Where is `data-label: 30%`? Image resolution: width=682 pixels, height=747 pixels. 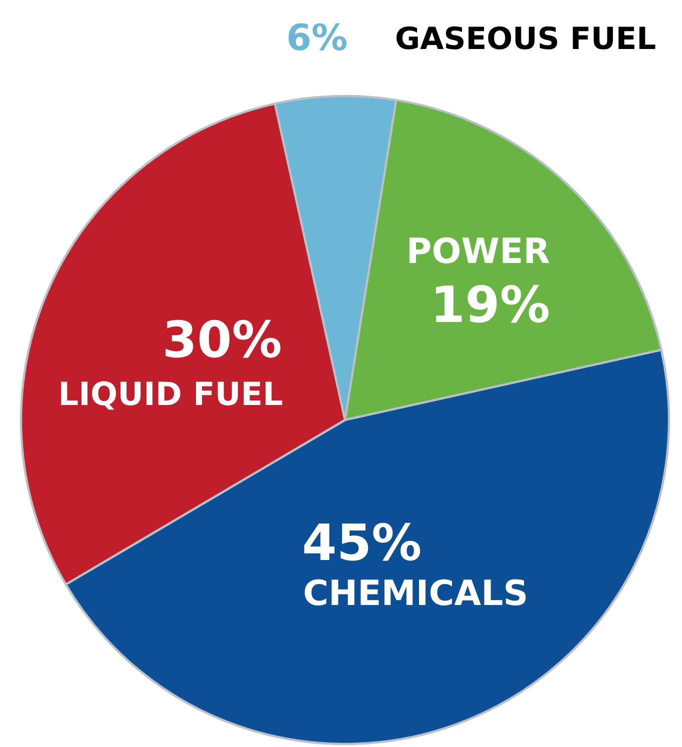
data-label: 30% is located at coordinates (223, 339).